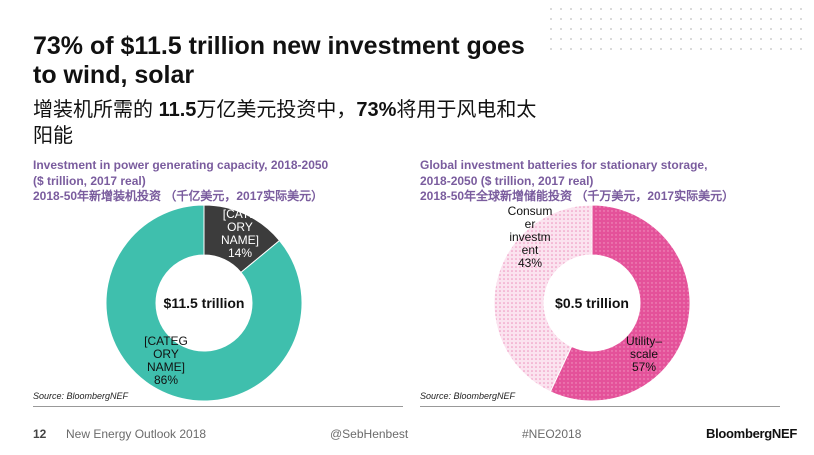  I want to click on chart2-title-line: 2018-50年全球新增储能投资 （千万美元，2017实际美元）, so click(577, 196).